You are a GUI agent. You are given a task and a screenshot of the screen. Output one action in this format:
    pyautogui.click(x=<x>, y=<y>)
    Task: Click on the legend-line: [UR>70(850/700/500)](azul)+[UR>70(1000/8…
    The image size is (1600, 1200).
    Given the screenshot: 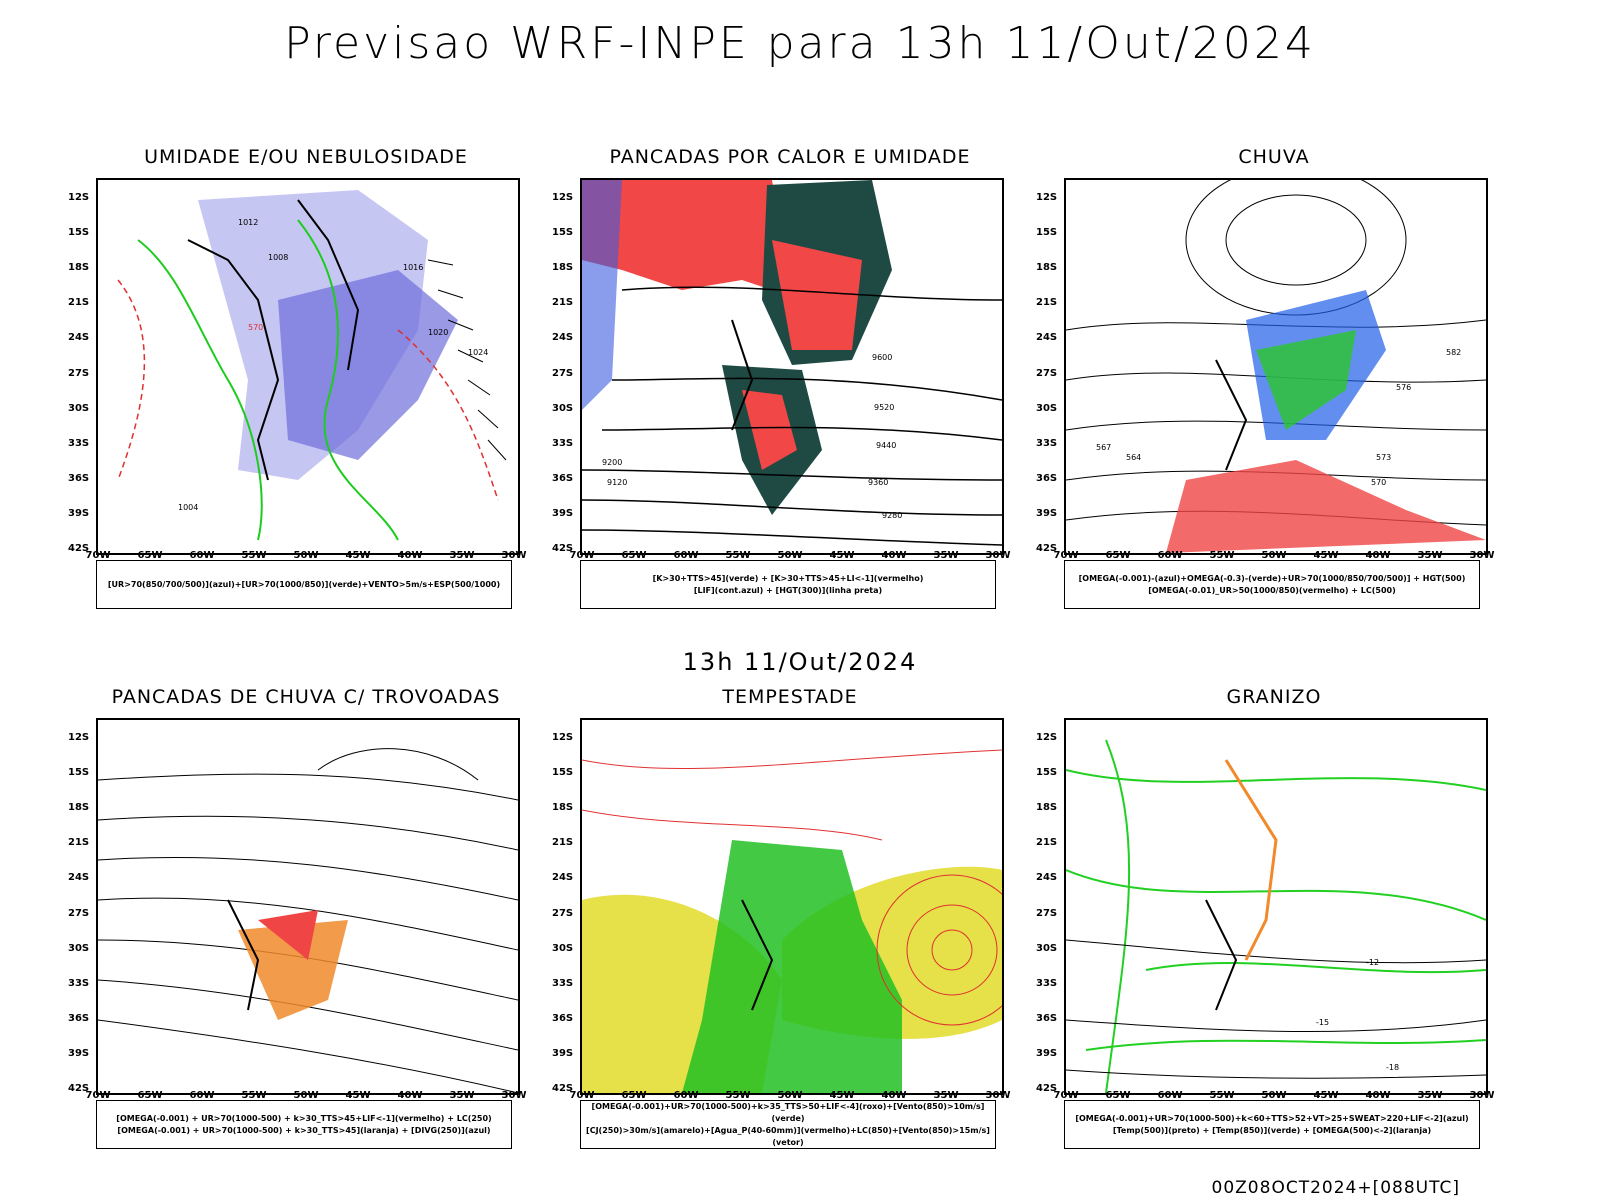 What is the action you would take?
    pyautogui.click(x=304, y=584)
    